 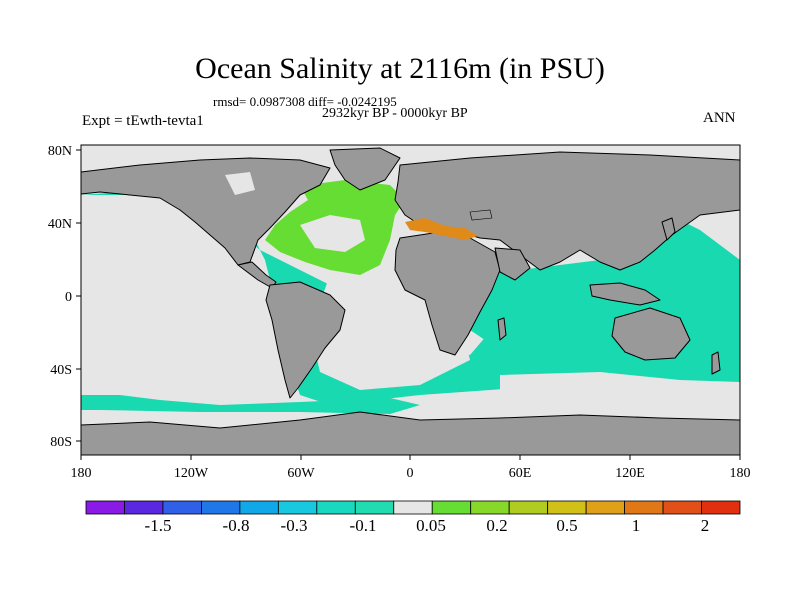 What do you see at coordinates (158, 525) in the screenshot?
I see `colorbar-label: -1.5` at bounding box center [158, 525].